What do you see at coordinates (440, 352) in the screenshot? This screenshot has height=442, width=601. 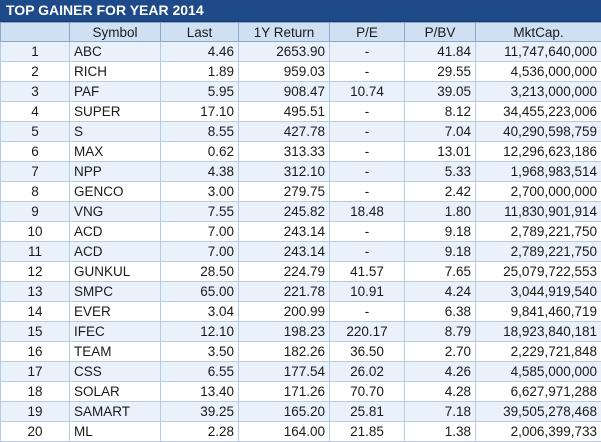 I see `cell-pbv: 2.70` at bounding box center [440, 352].